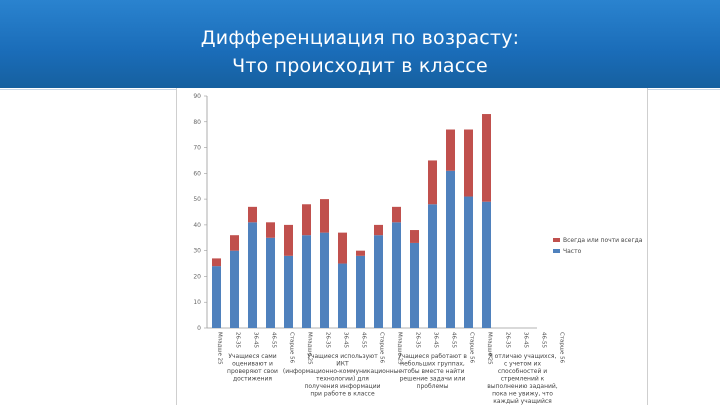 The width and height of the screenshot is (720, 405). Describe the element at coordinates (197, 251) in the screenshot. I see `y-tick-label: 30` at that location.